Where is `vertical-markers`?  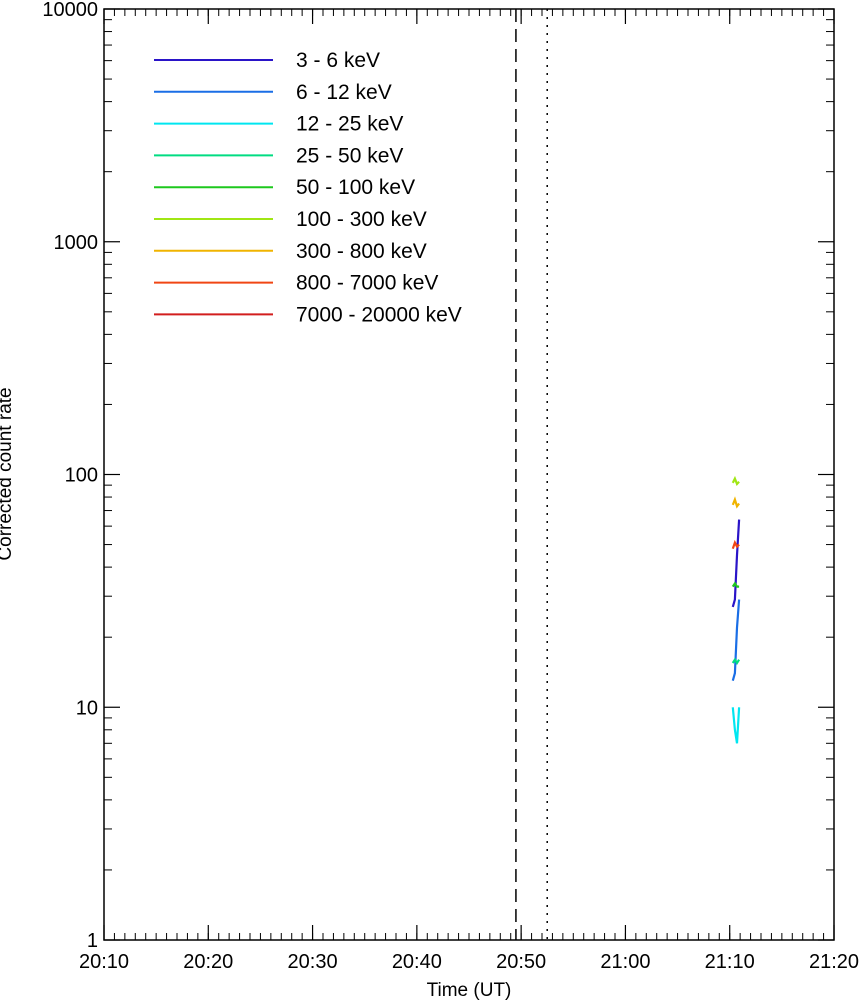
vertical-markers is located at coordinates (531, 474).